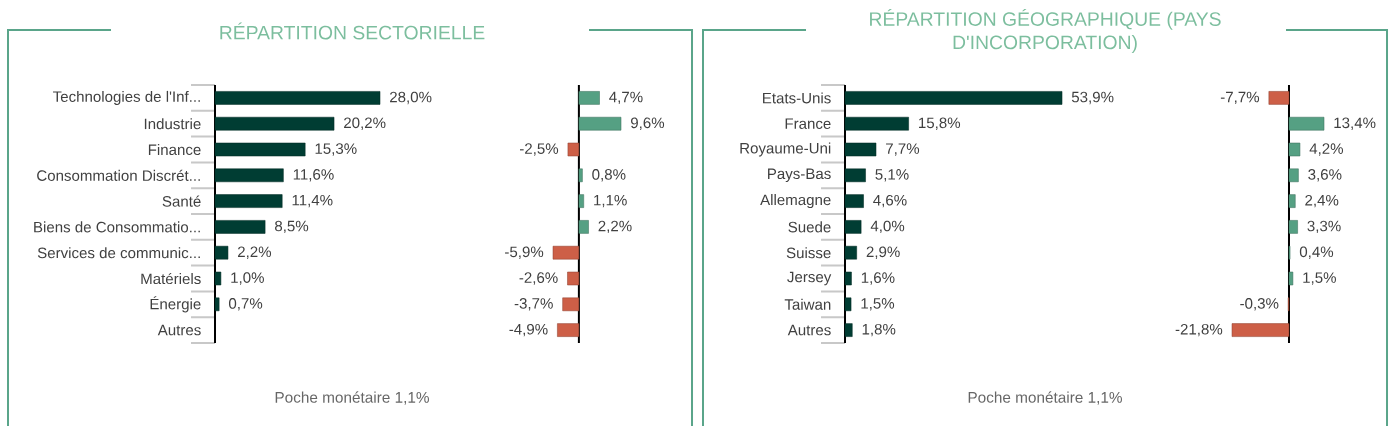 This screenshot has height=426, width=1395. What do you see at coordinates (524, 252) in the screenshot?
I see `data-label: -5,9%` at bounding box center [524, 252].